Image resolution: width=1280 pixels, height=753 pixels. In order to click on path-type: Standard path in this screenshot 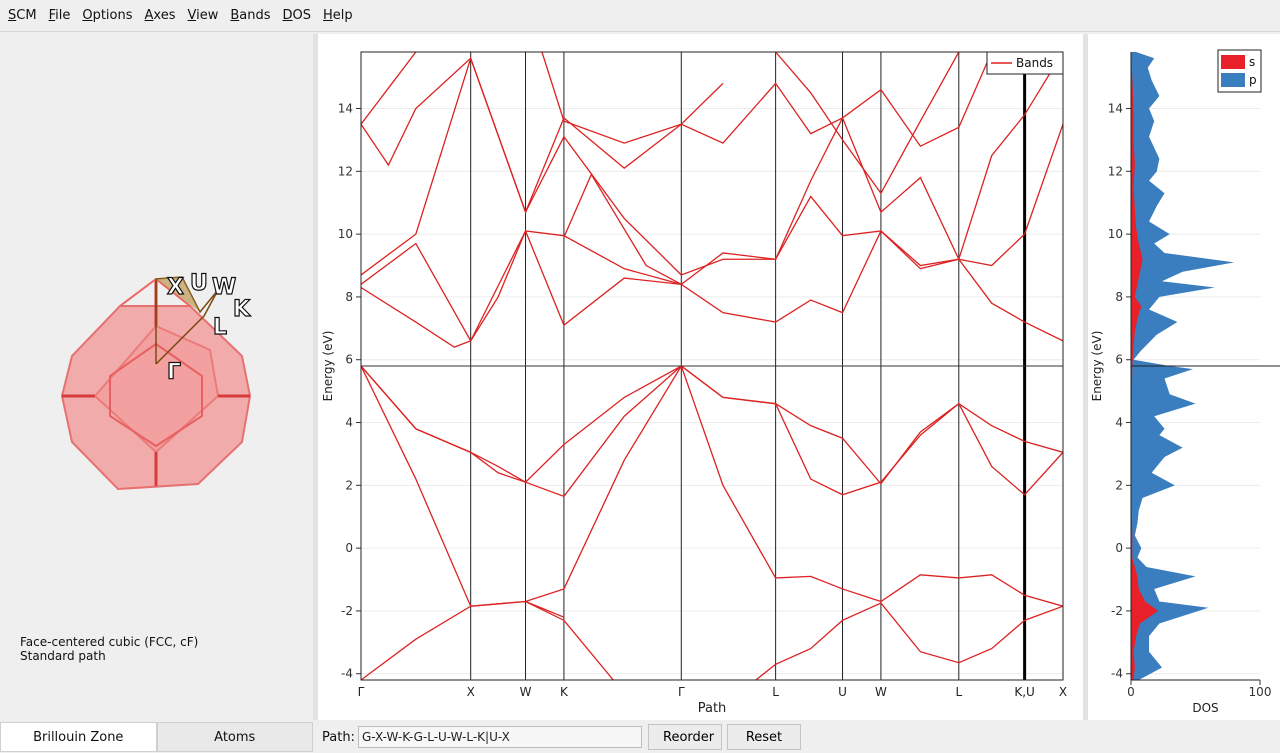, I will do `click(63, 656)`.